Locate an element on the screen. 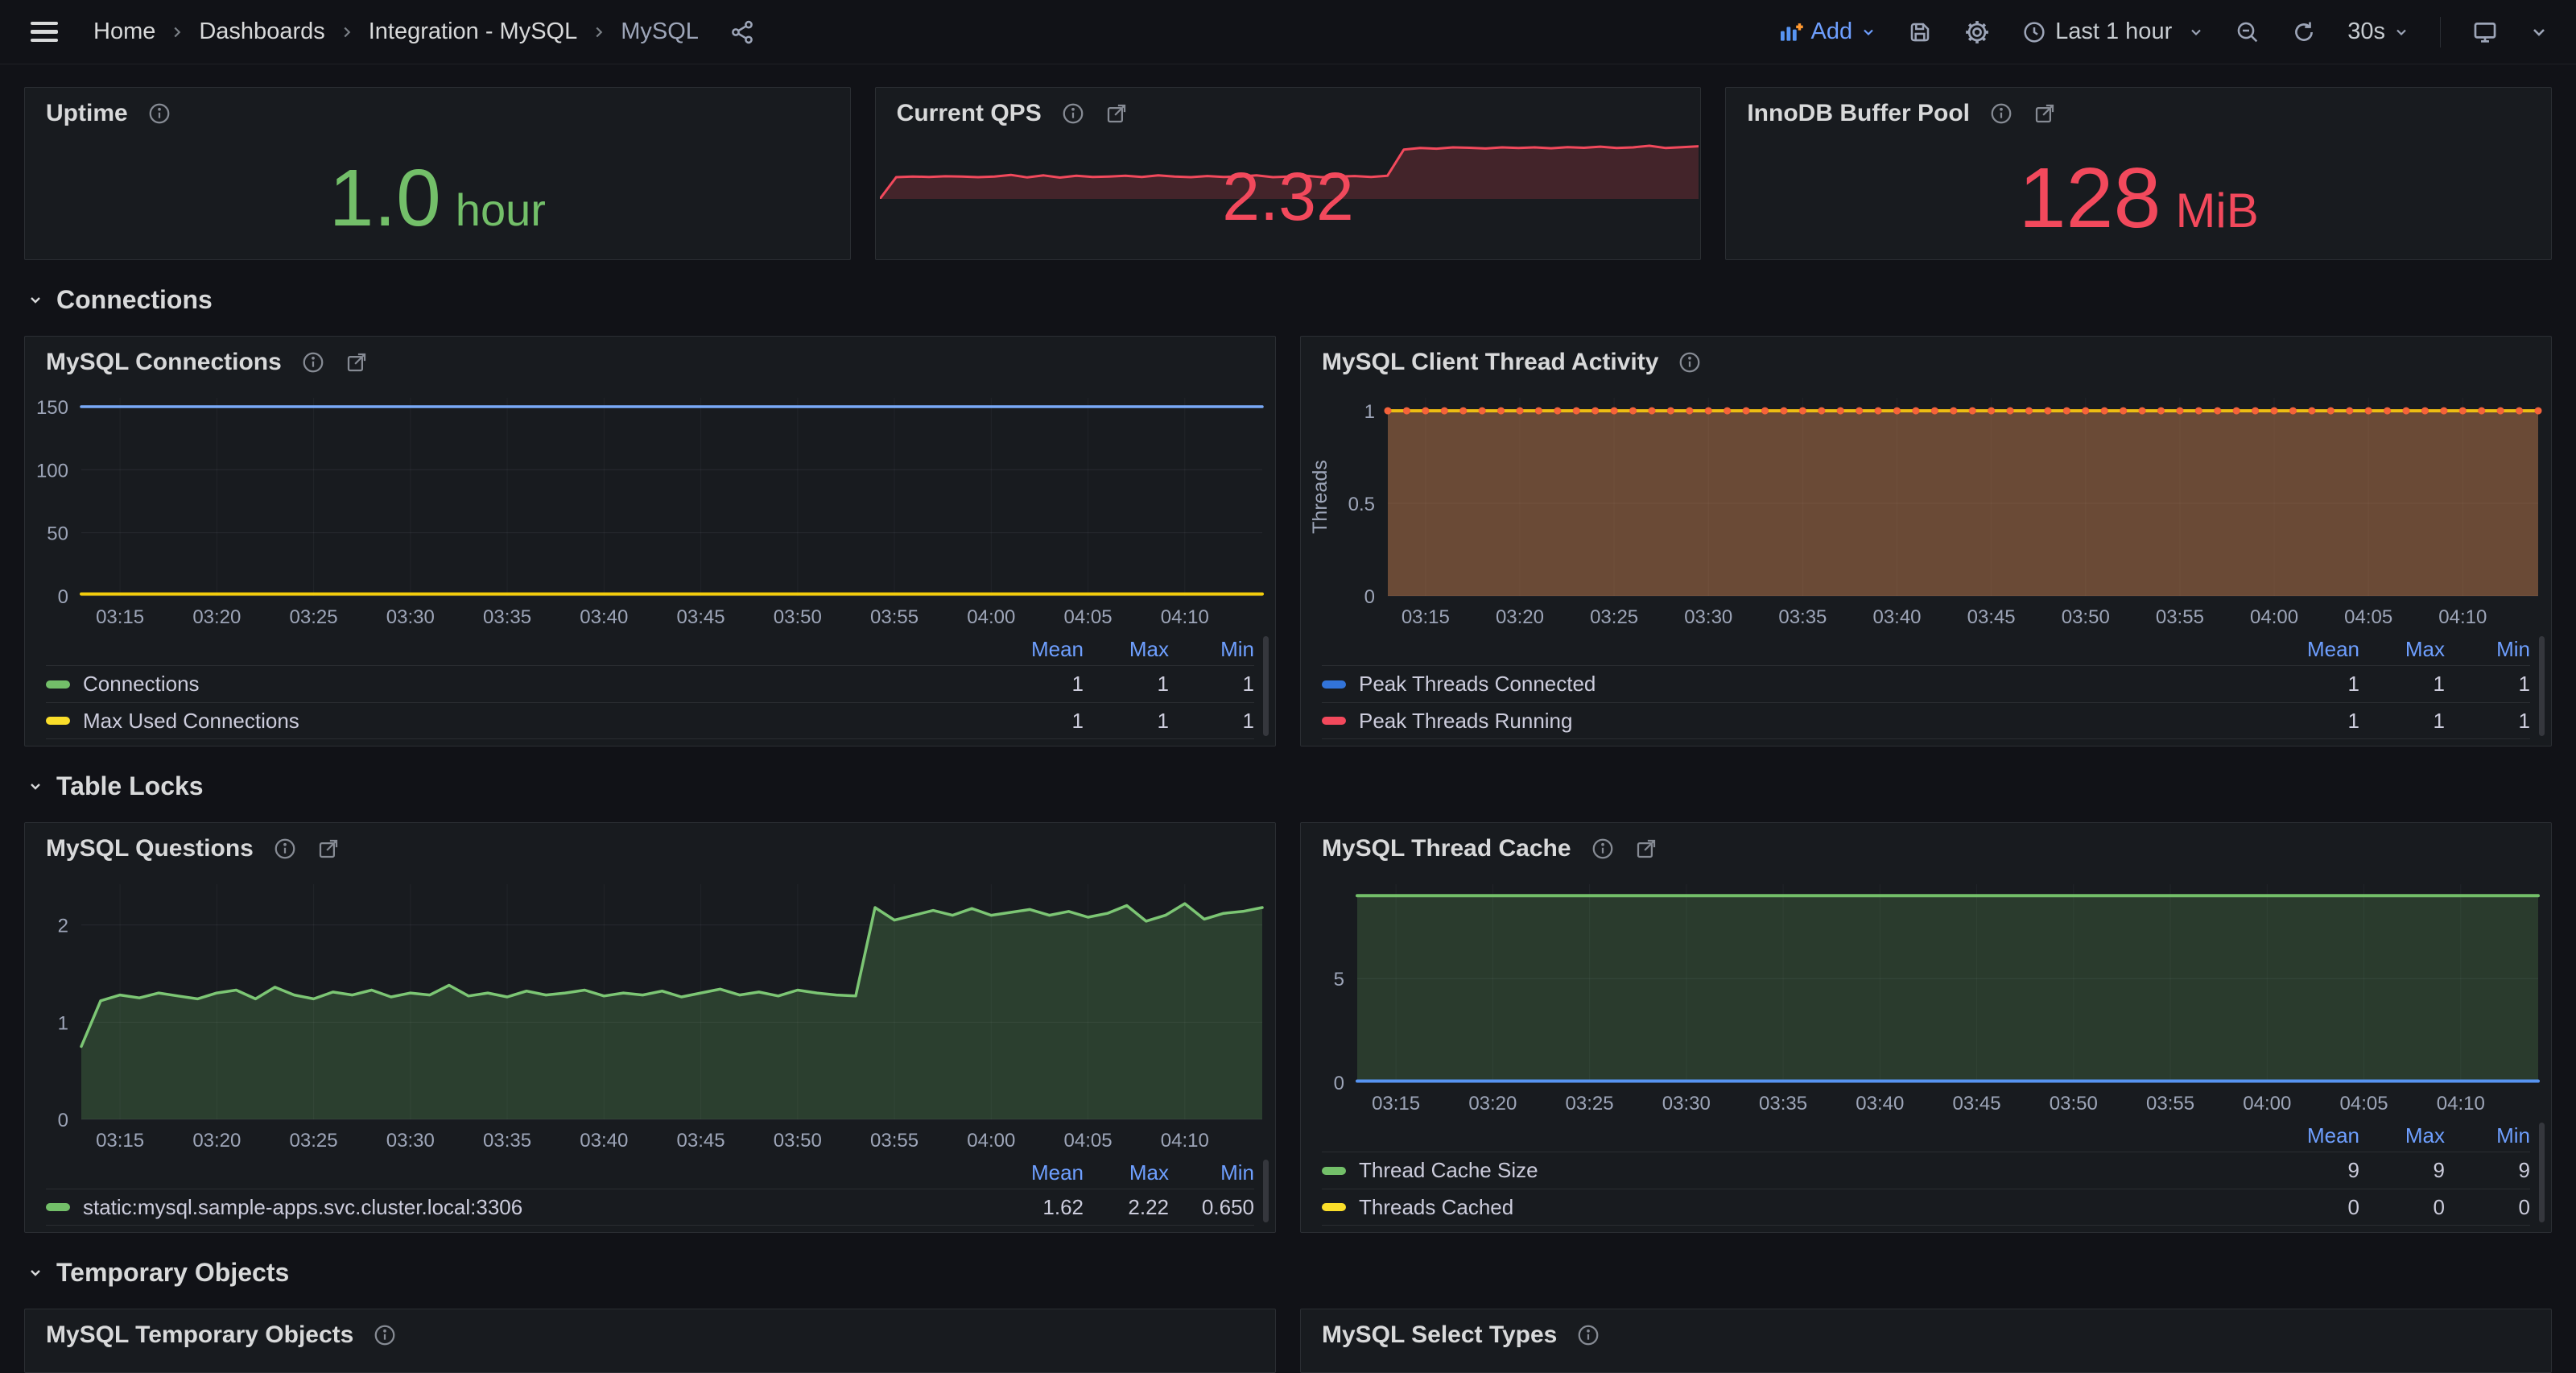 This screenshot has width=2576, height=1373. panel-temporary-objects: MySQL Temporary Objects is located at coordinates (650, 1341).